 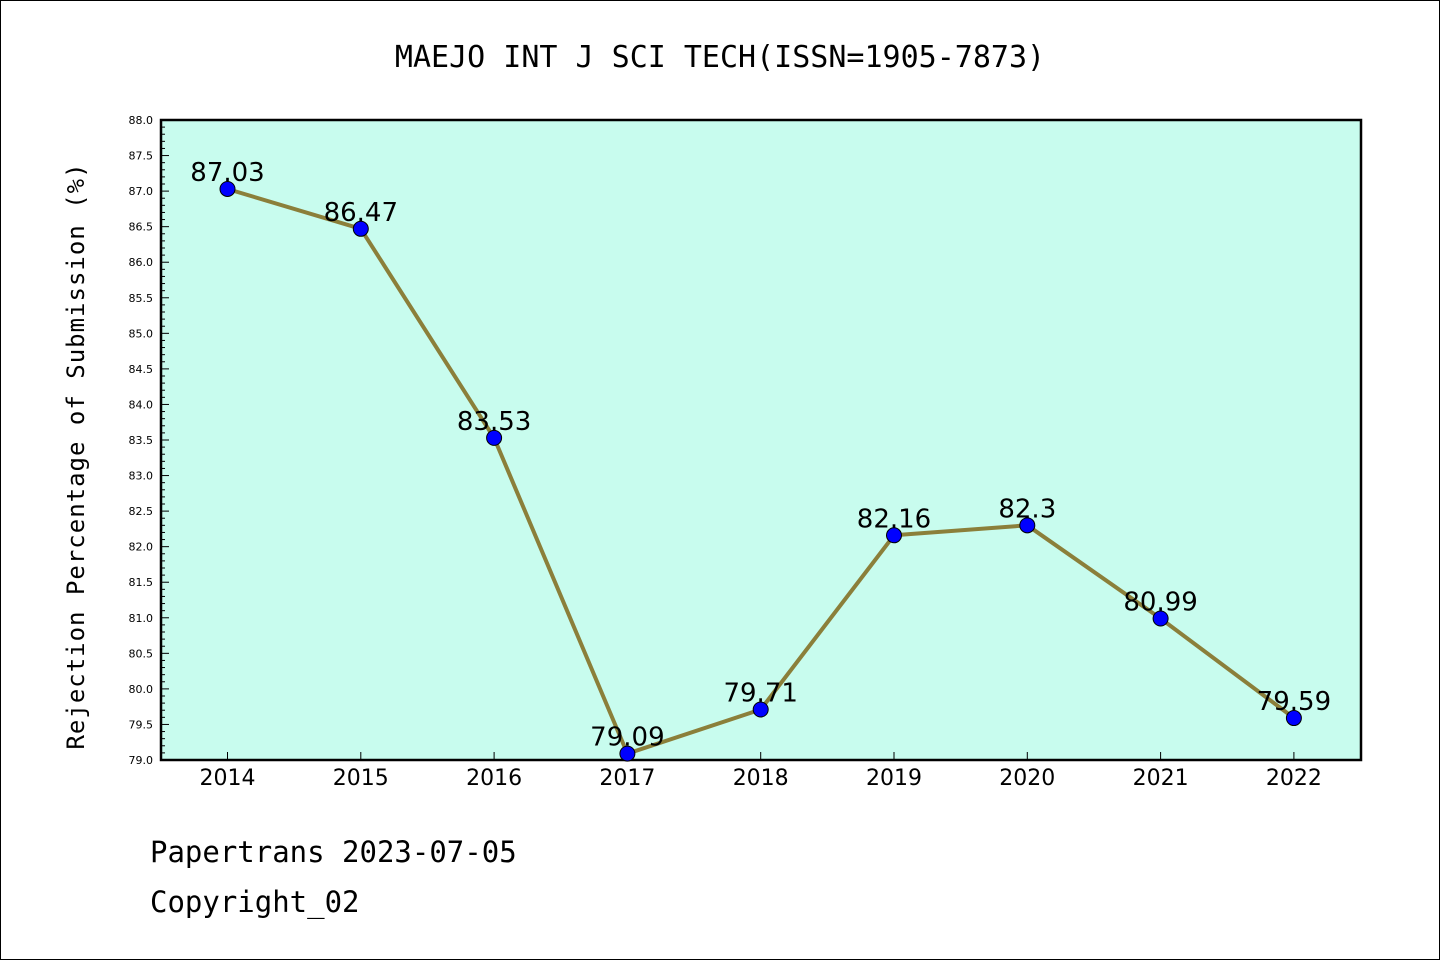 What do you see at coordinates (141, 618) in the screenshot?
I see `y-tick-label: 81.0` at bounding box center [141, 618].